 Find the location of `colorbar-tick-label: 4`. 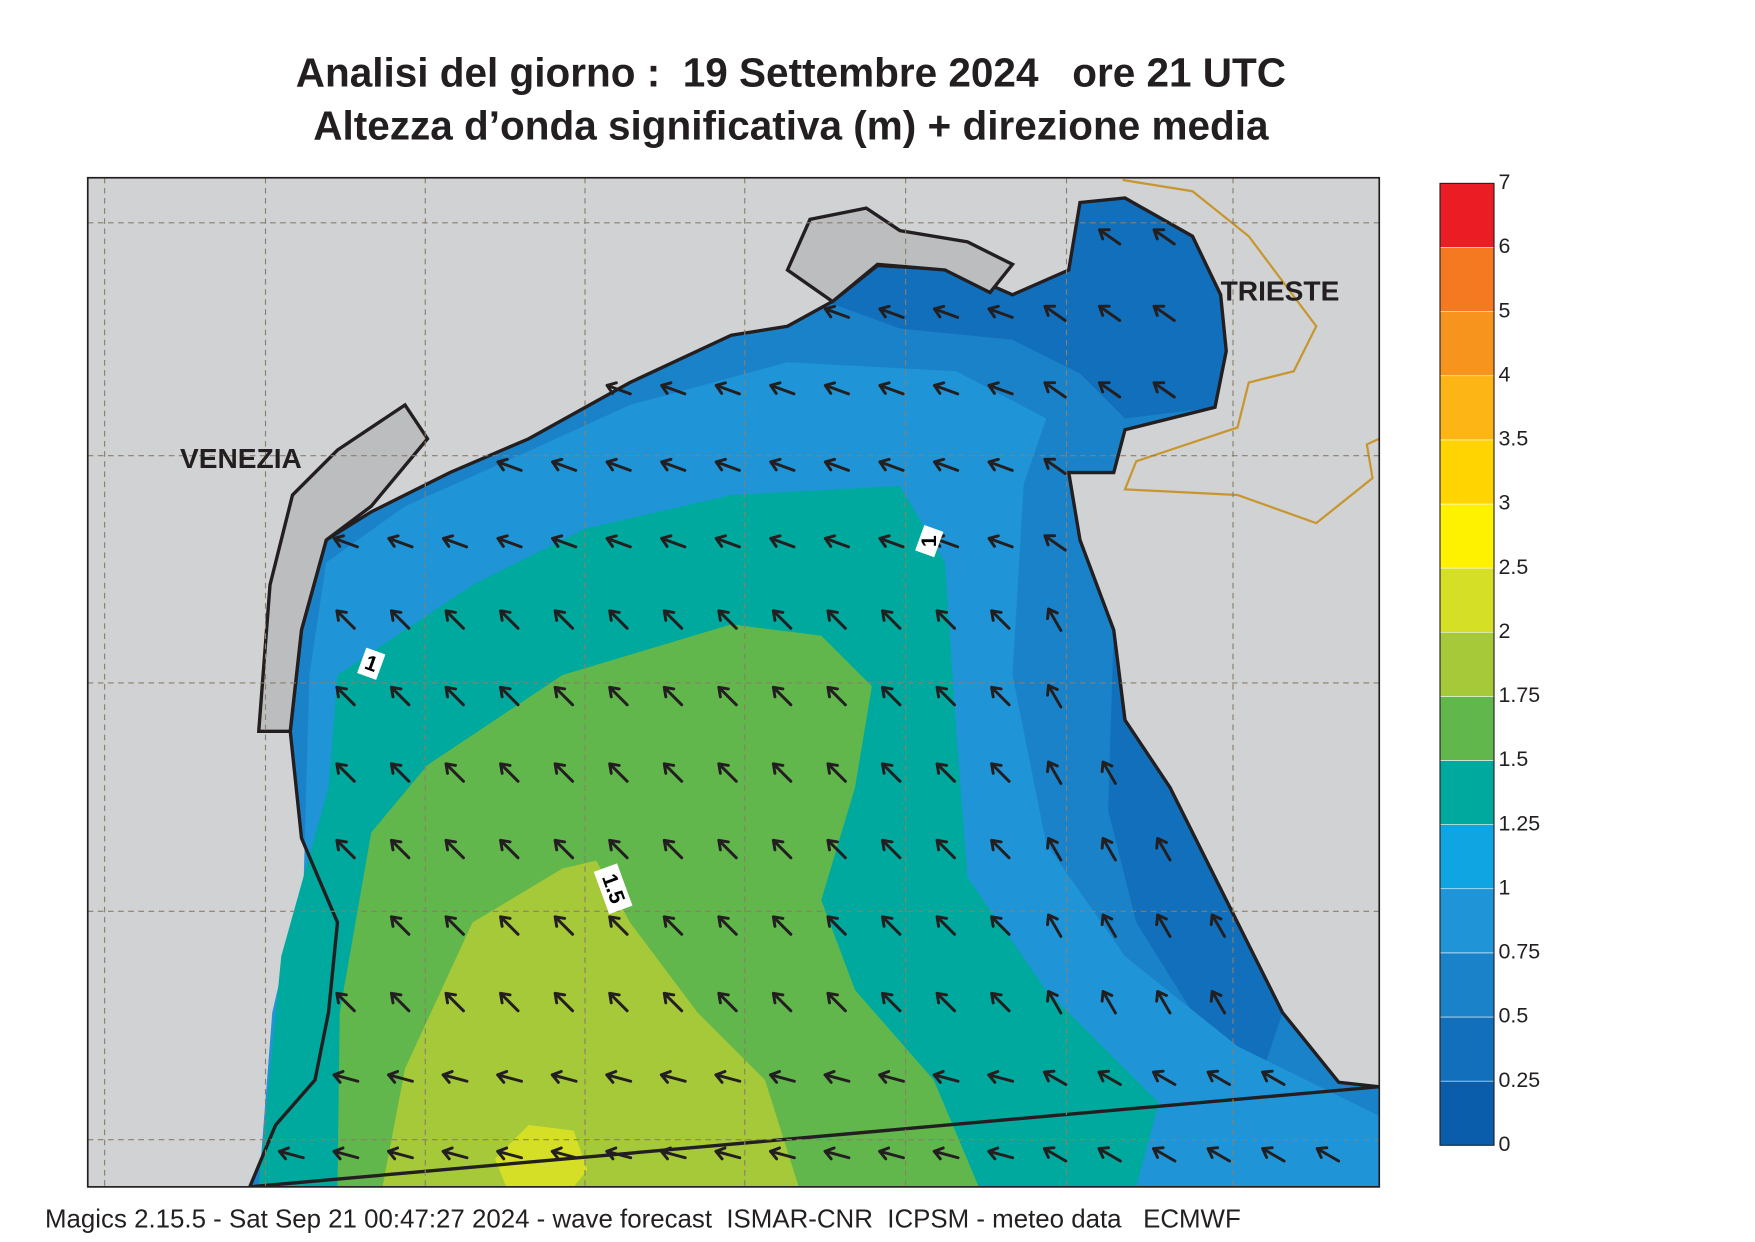

colorbar-tick-label: 4 is located at coordinates (1505, 374).